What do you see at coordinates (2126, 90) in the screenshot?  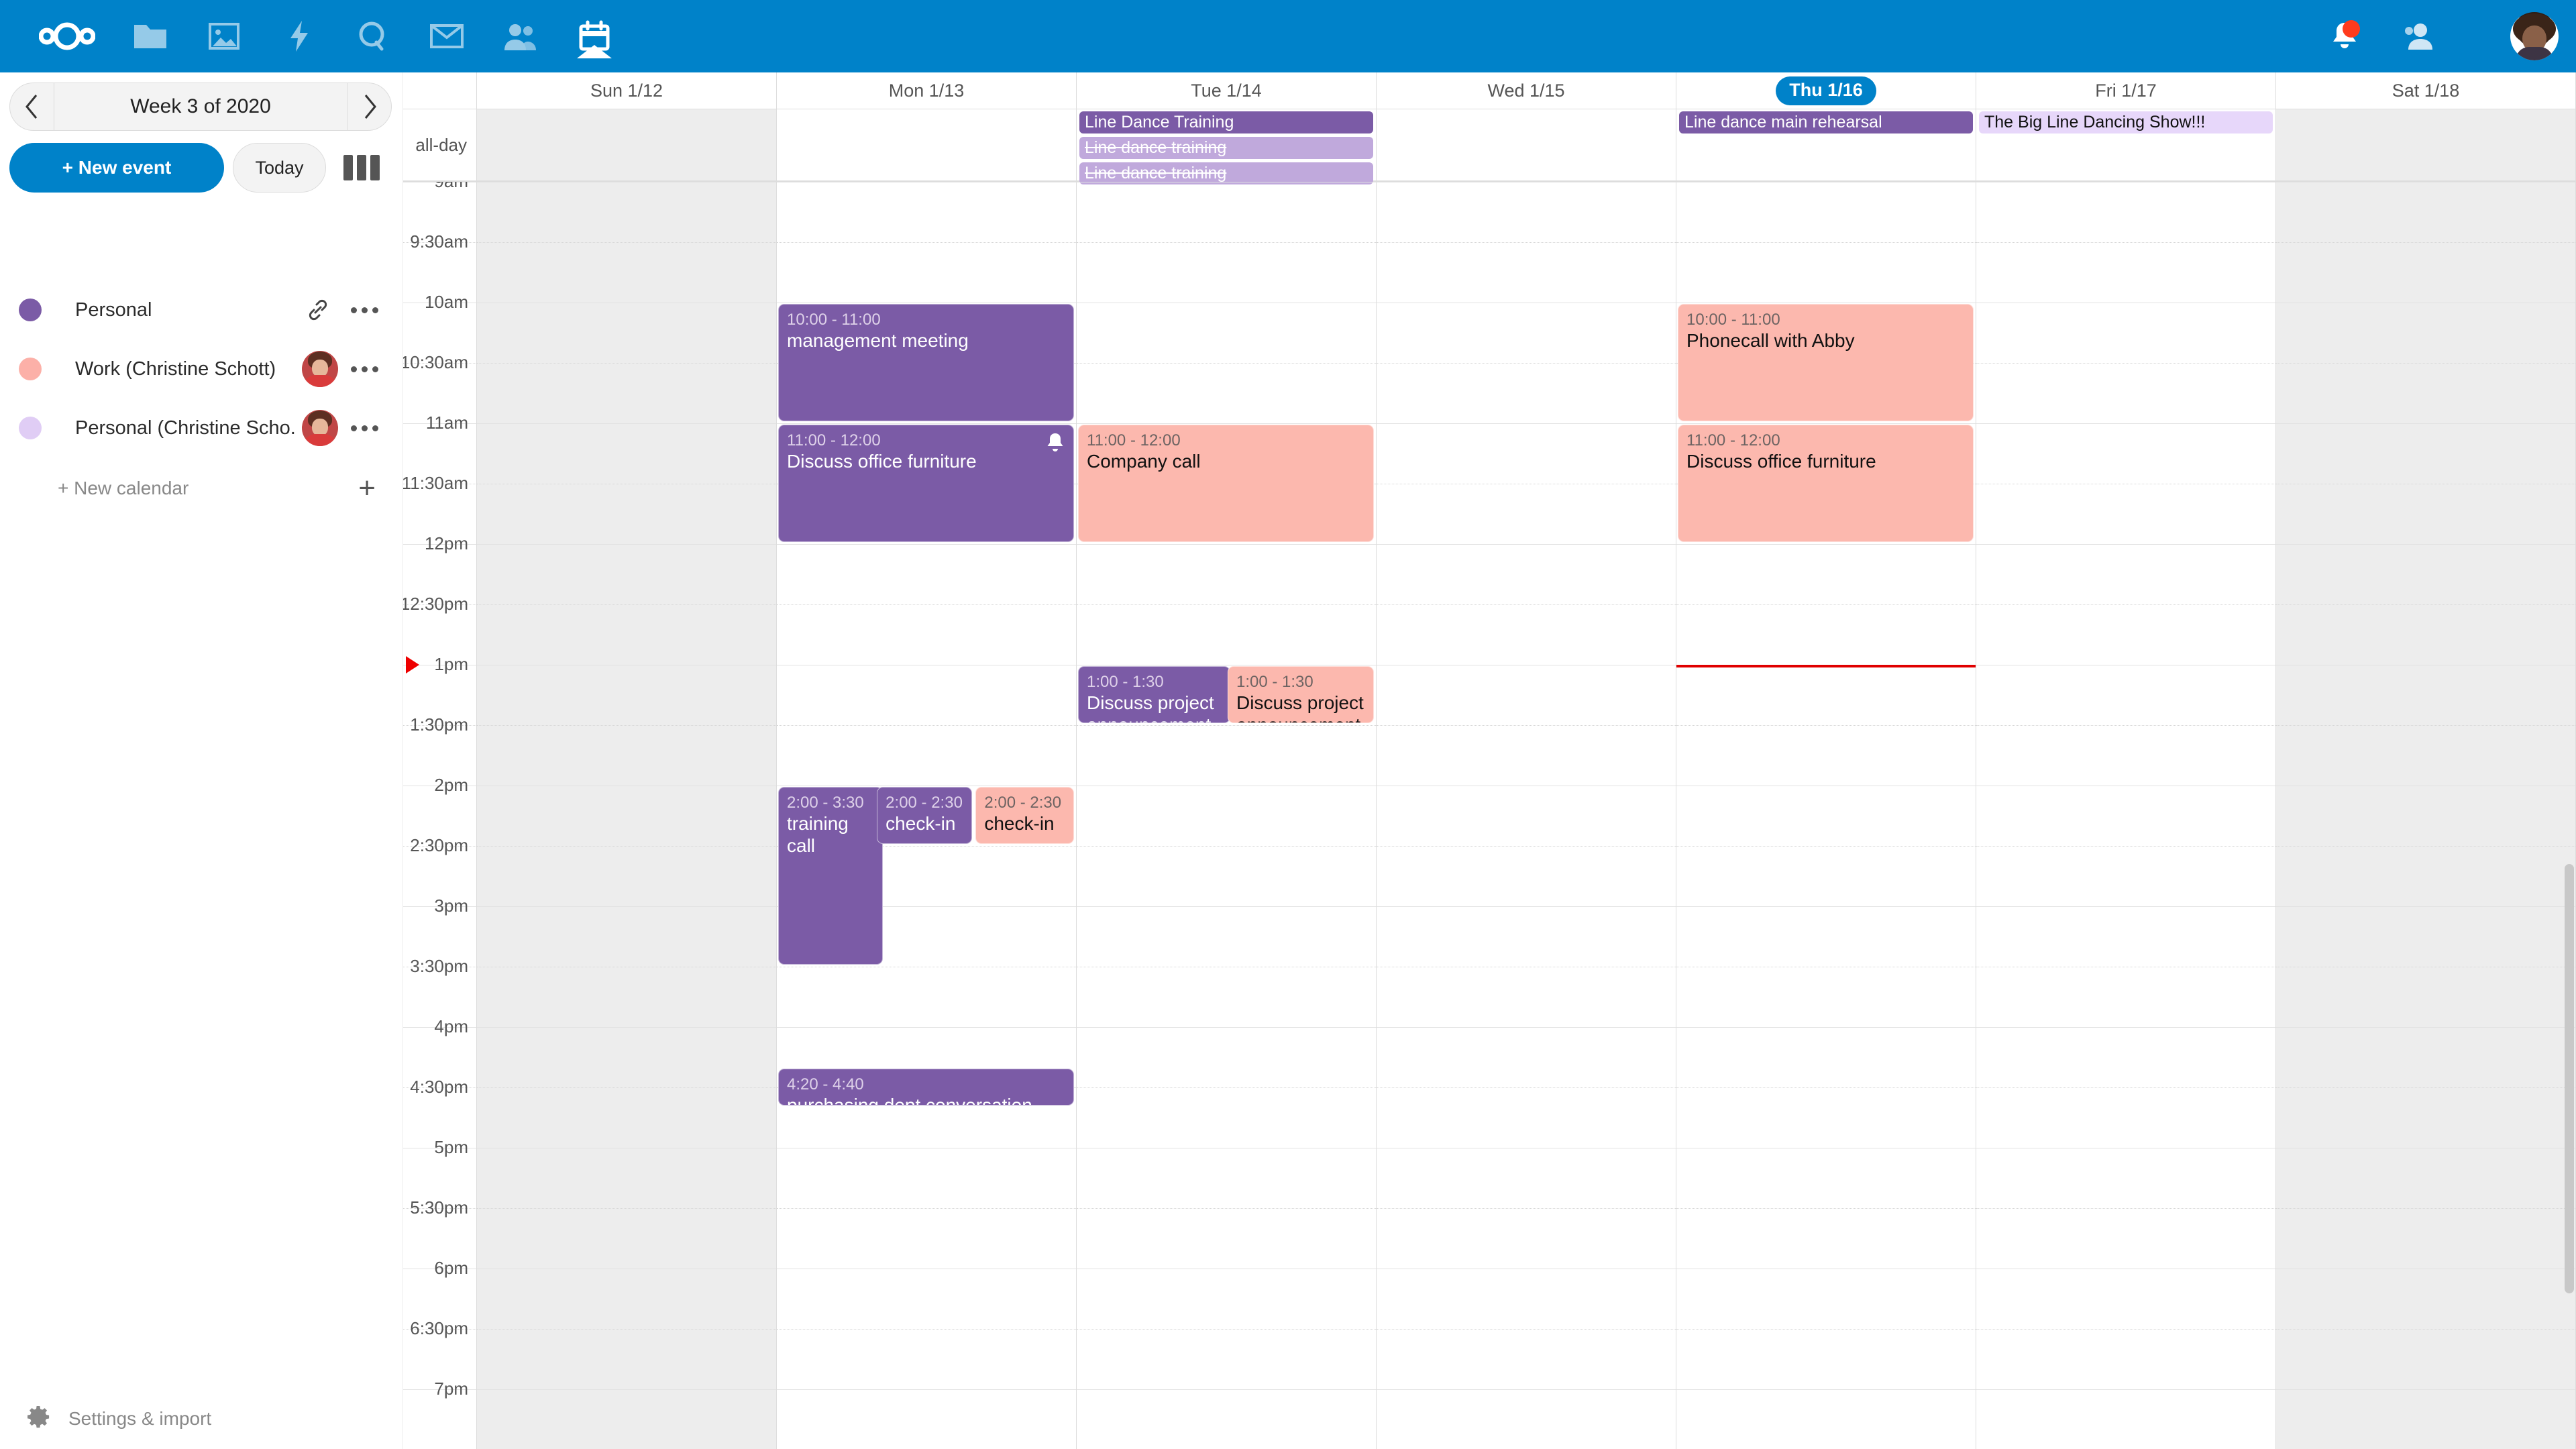 I see `day-header-5: Fri 1/17` at bounding box center [2126, 90].